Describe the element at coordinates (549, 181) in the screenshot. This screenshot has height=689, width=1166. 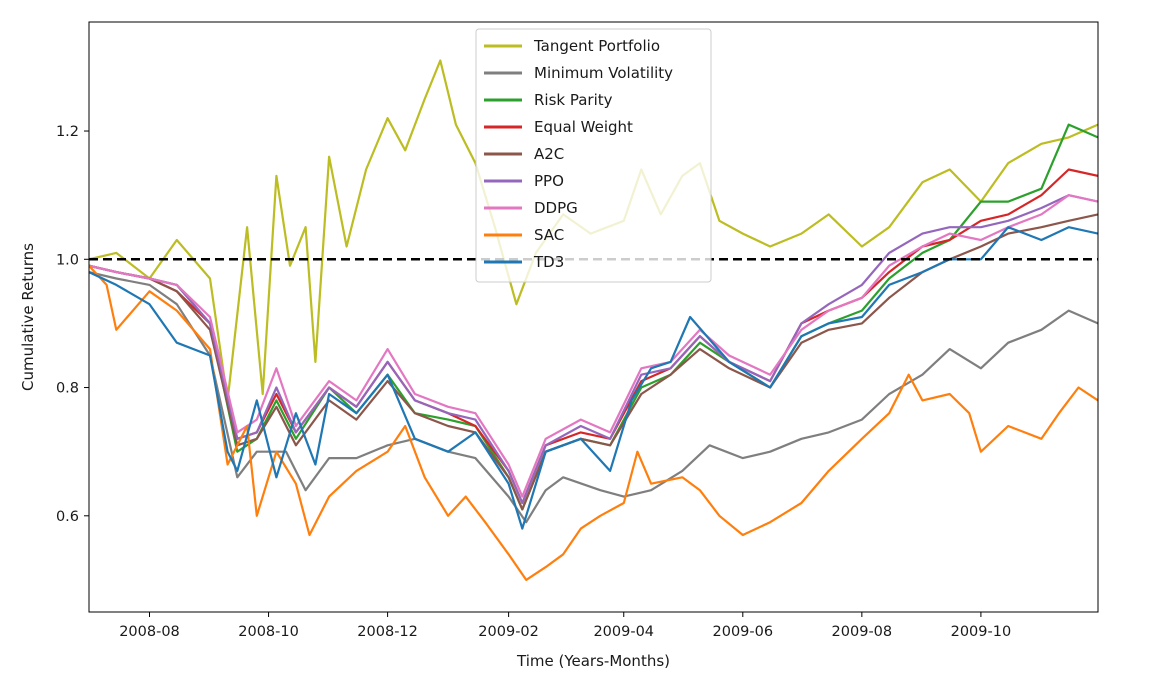
I see `legend-label-ppo: PPO` at that location.